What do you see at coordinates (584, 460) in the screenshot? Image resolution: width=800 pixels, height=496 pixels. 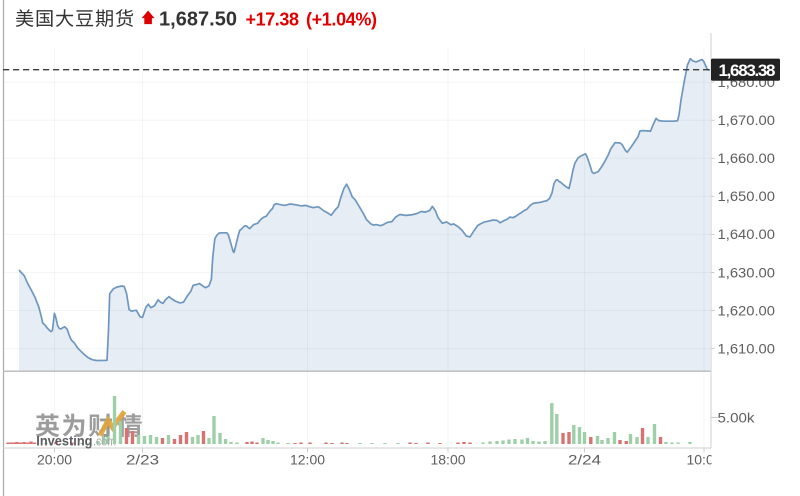 I see `svg-text: 2/24` at bounding box center [584, 460].